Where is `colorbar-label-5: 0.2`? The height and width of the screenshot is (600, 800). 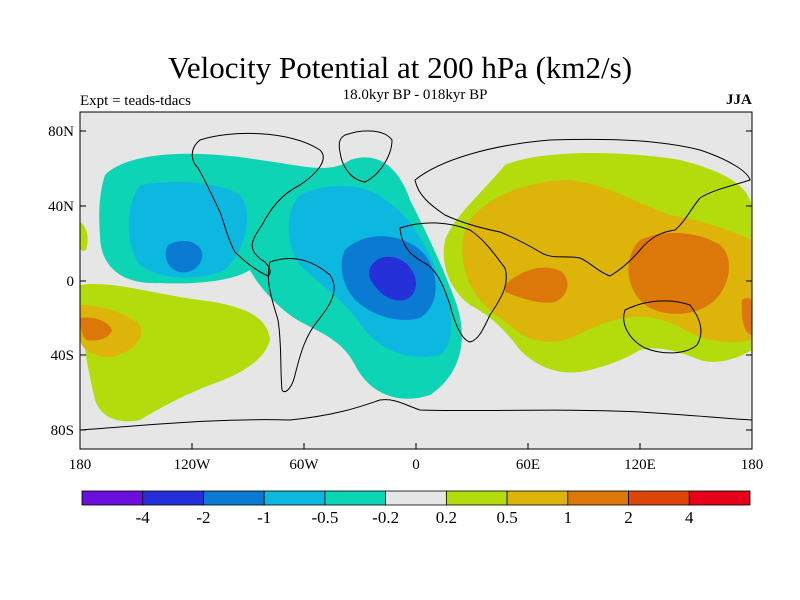 colorbar-label-5: 0.2 is located at coordinates (446, 517).